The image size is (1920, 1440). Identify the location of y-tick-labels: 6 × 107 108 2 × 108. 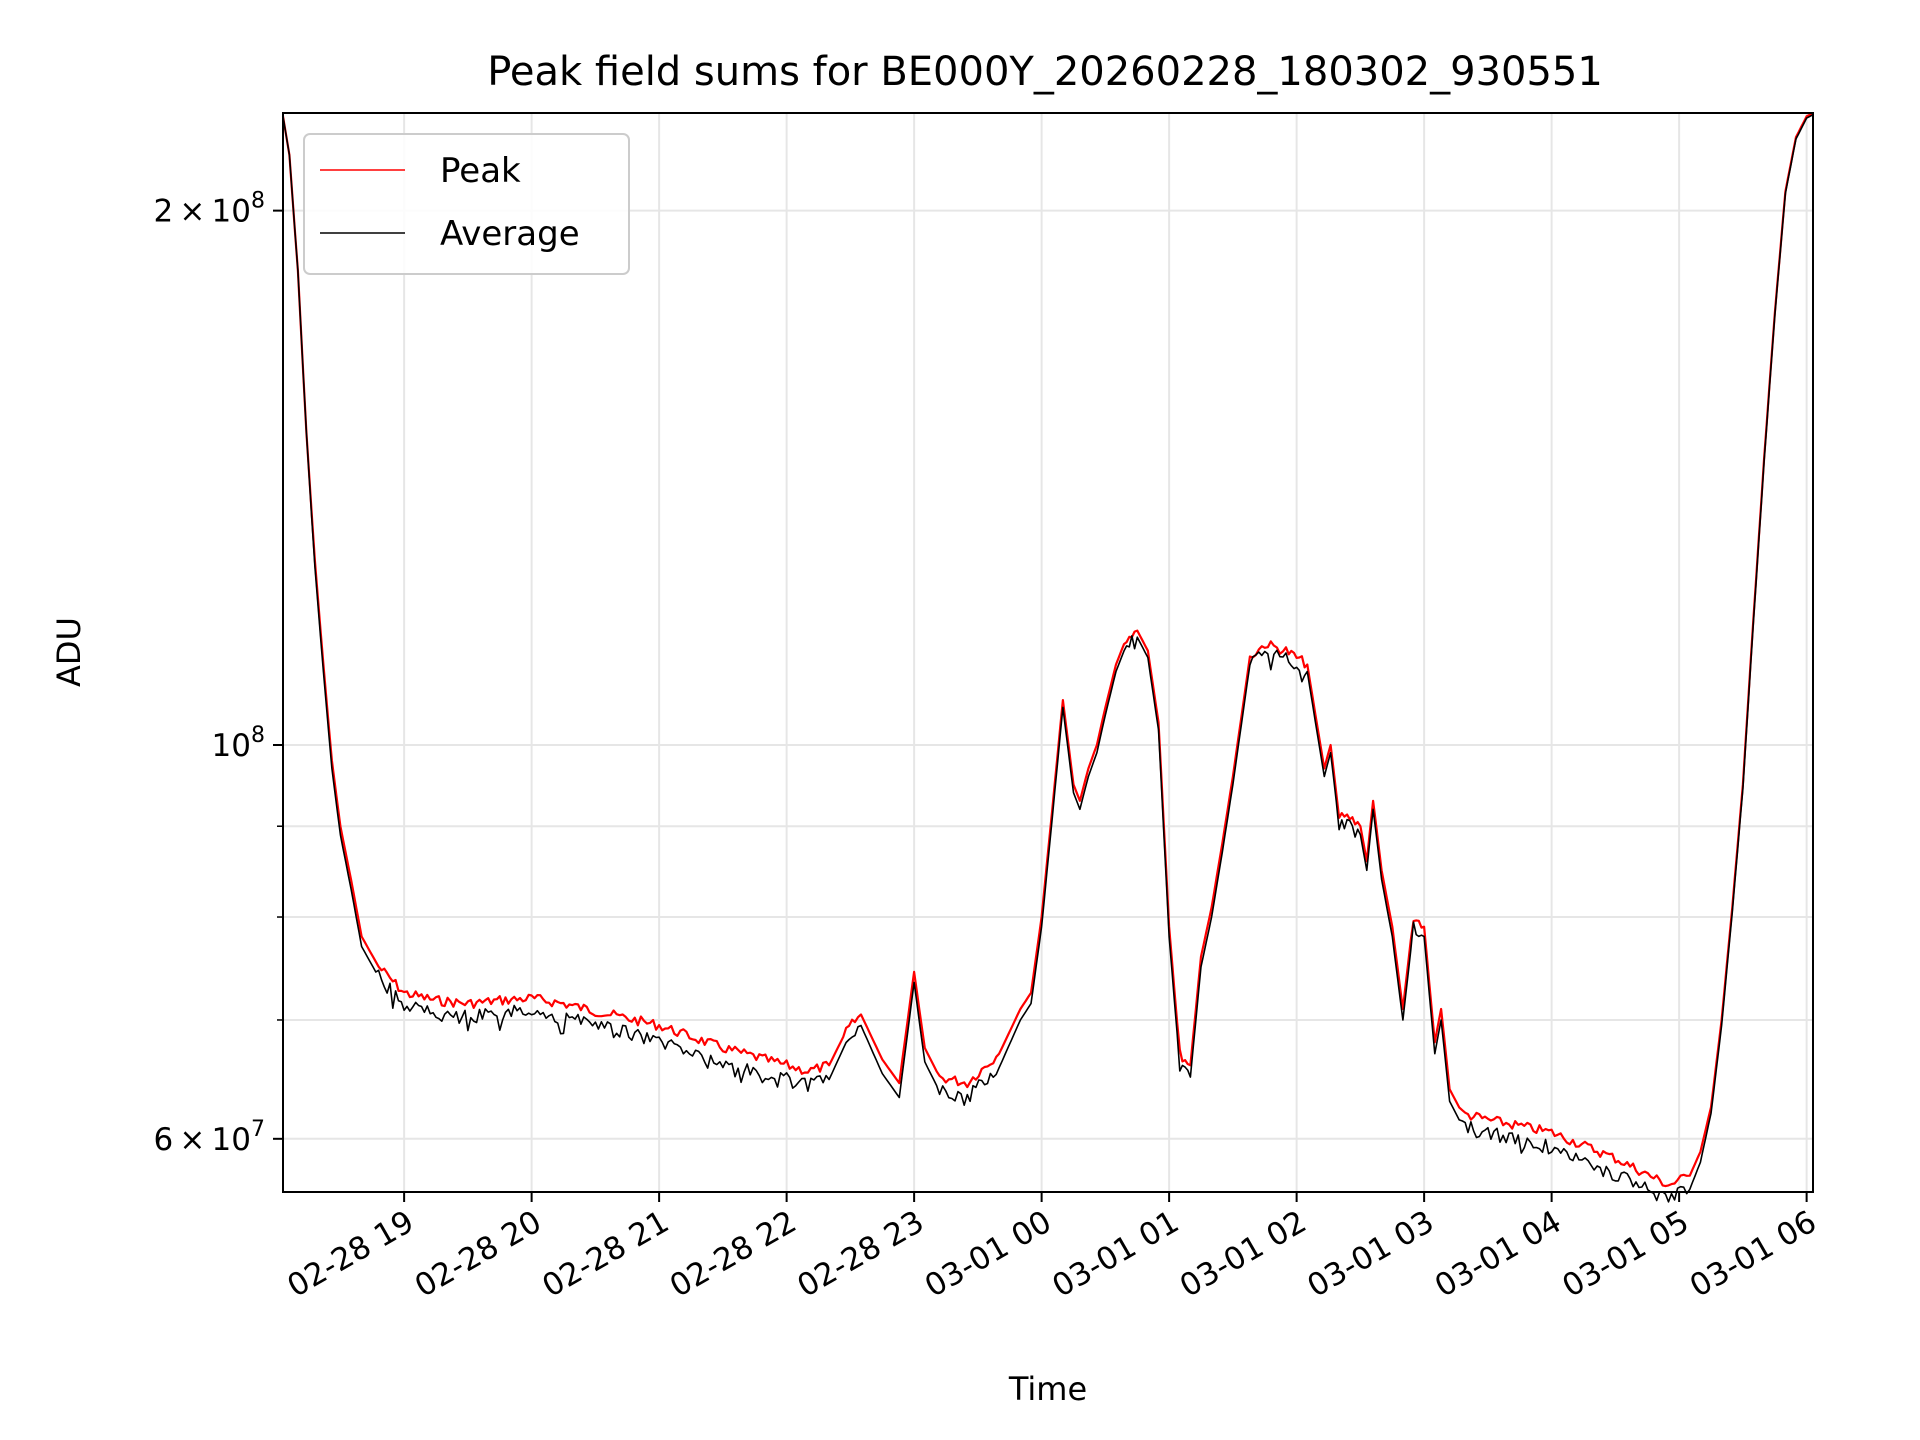
(209, 673).